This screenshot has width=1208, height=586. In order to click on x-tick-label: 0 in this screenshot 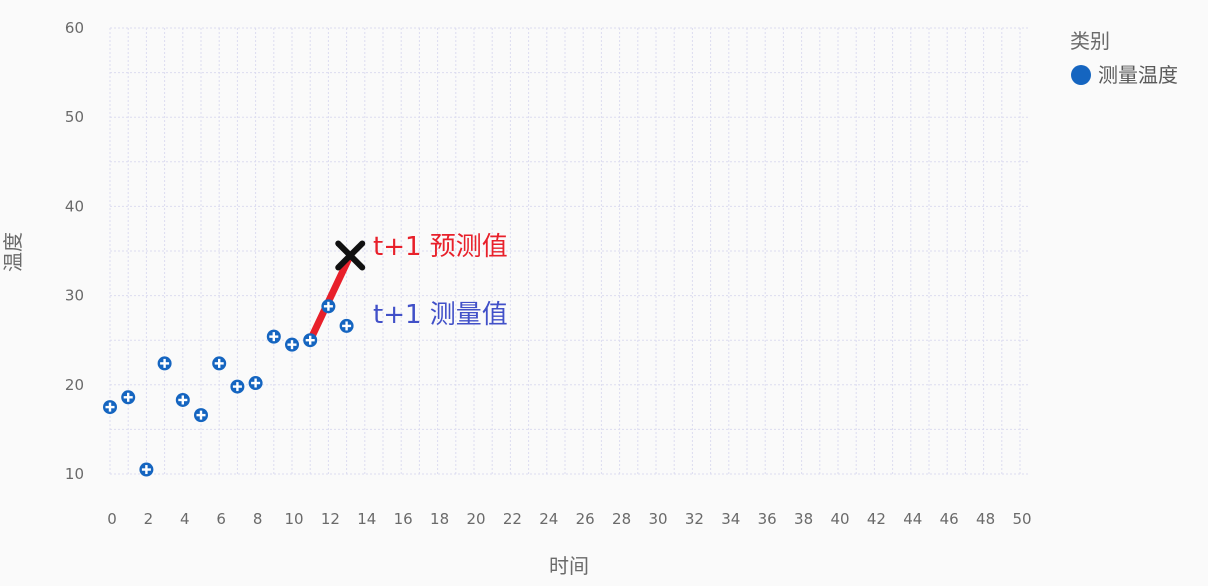, I will do `click(112, 519)`.